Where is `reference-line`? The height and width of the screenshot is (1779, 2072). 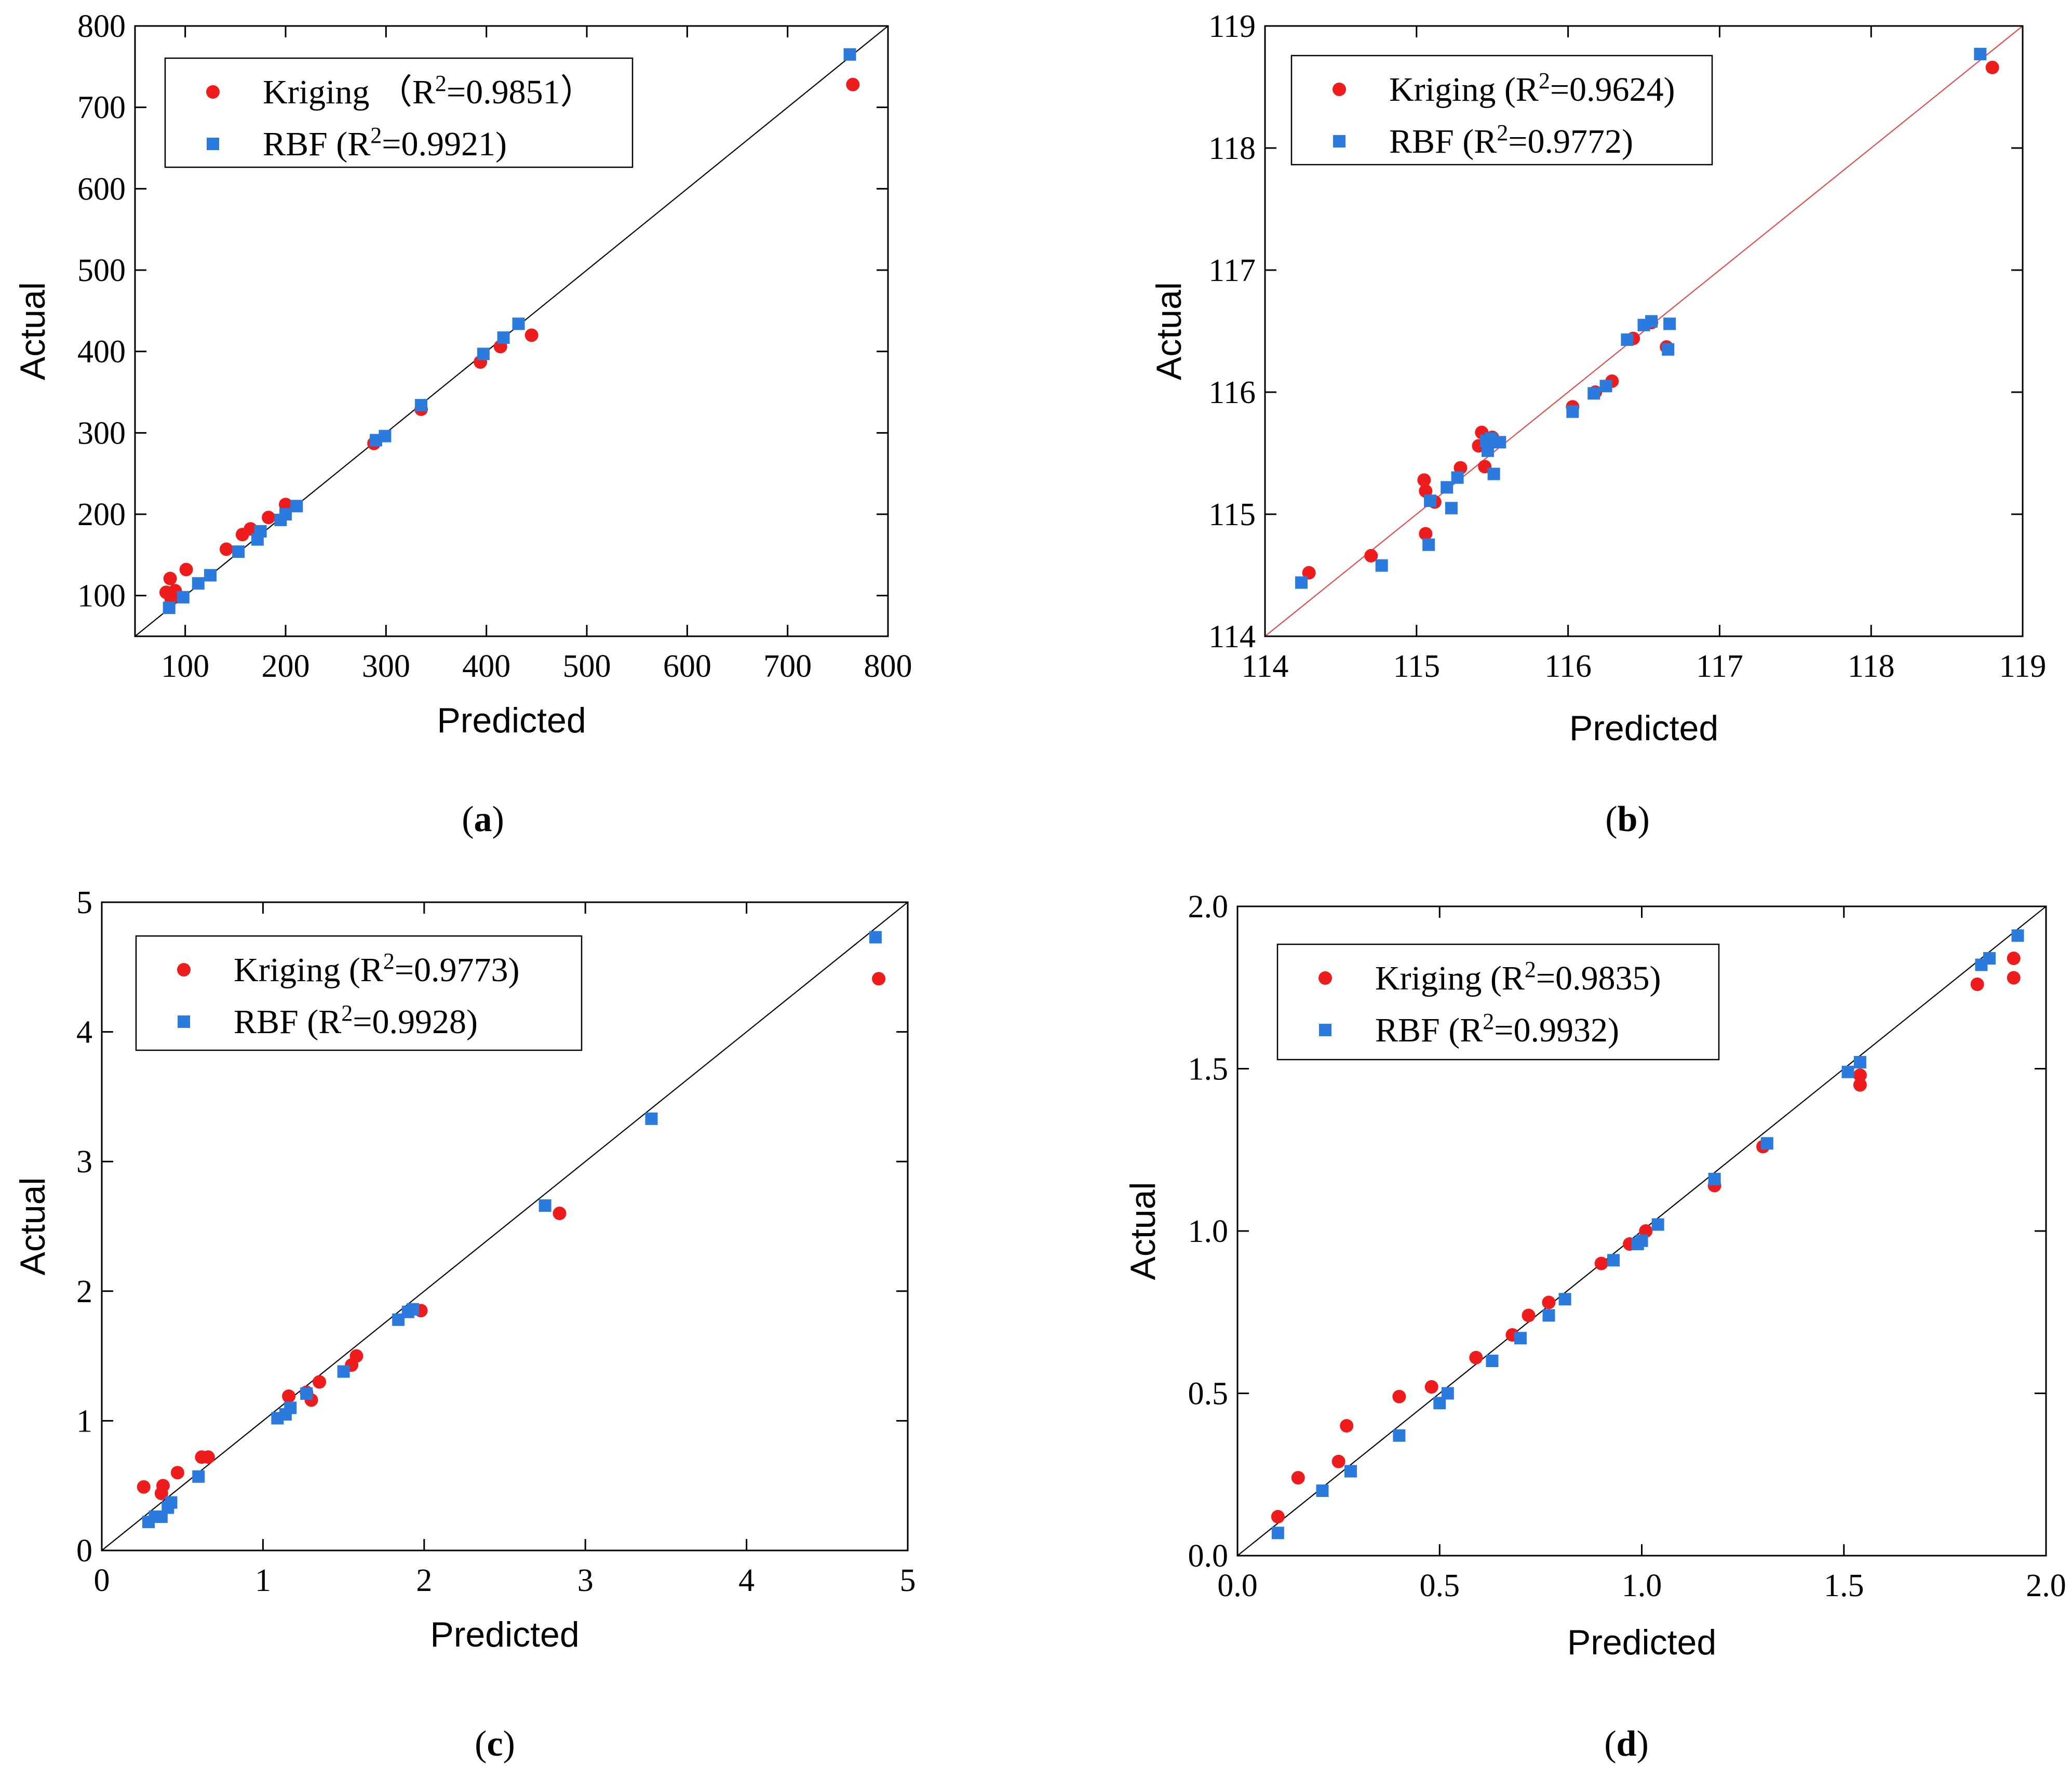
reference-line is located at coordinates (504, 1226).